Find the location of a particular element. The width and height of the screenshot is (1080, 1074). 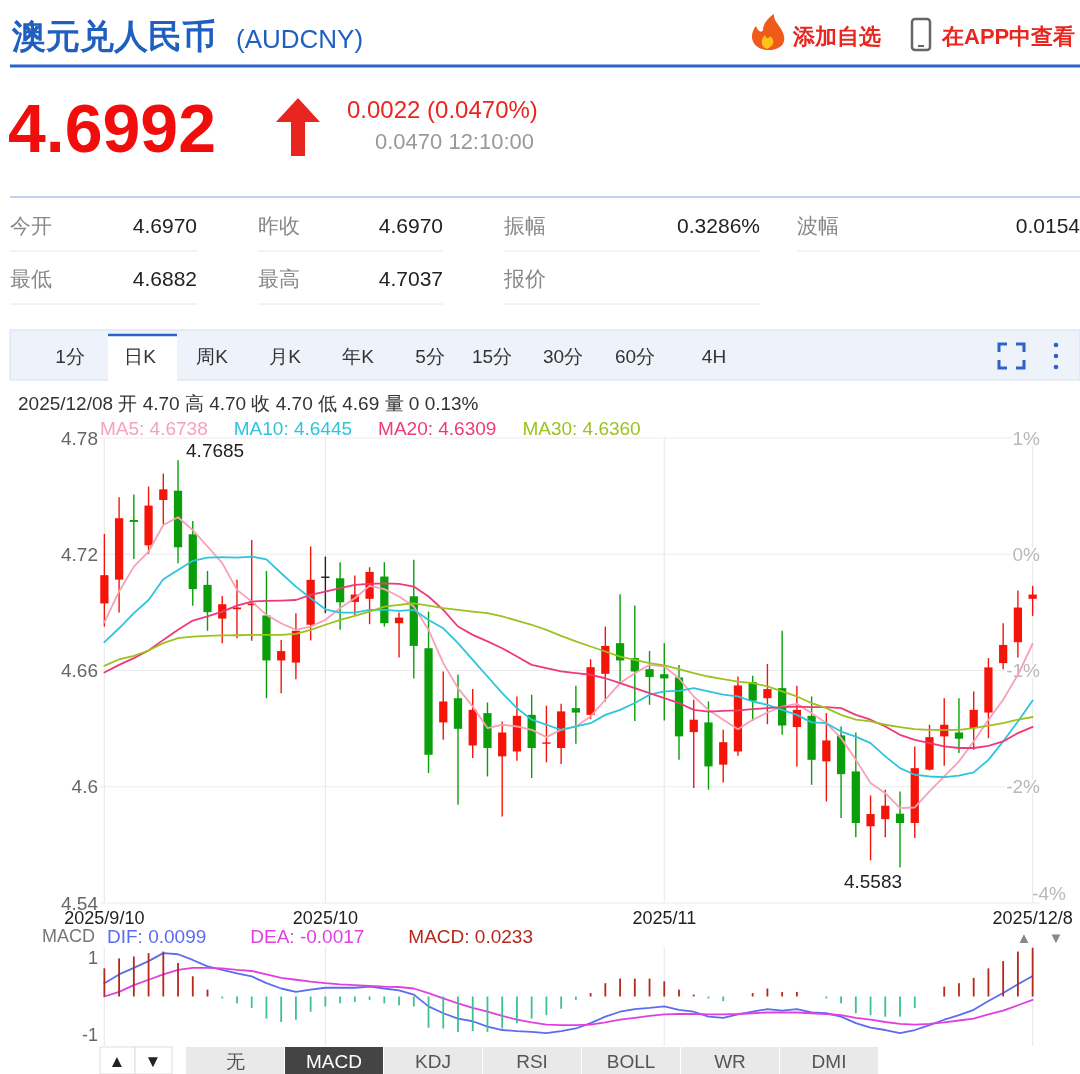

text: 60分 is located at coordinates (635, 356).